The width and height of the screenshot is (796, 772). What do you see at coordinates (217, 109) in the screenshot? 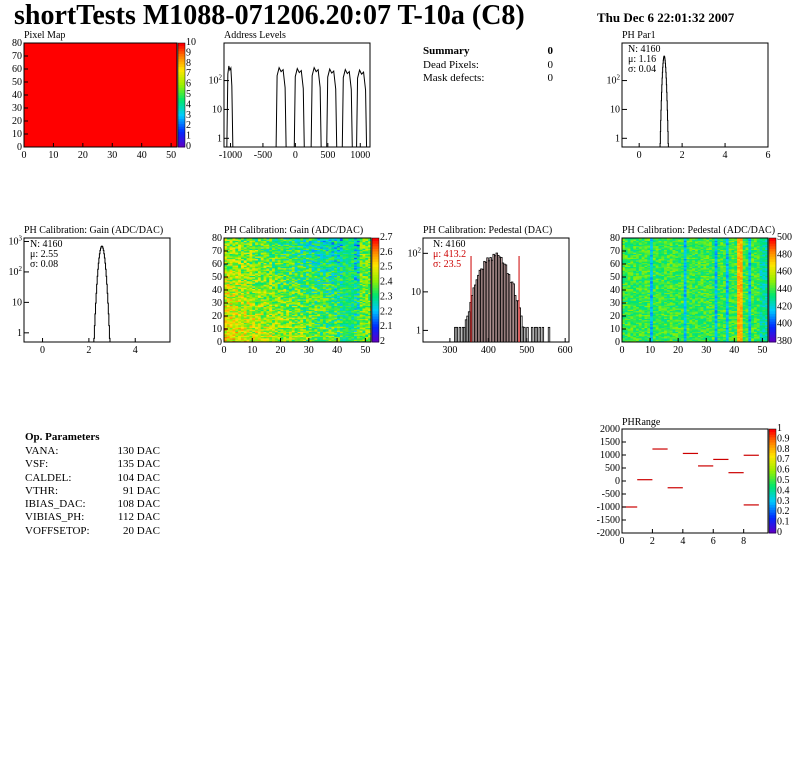
I see `y-tick-label: 10` at bounding box center [217, 109].